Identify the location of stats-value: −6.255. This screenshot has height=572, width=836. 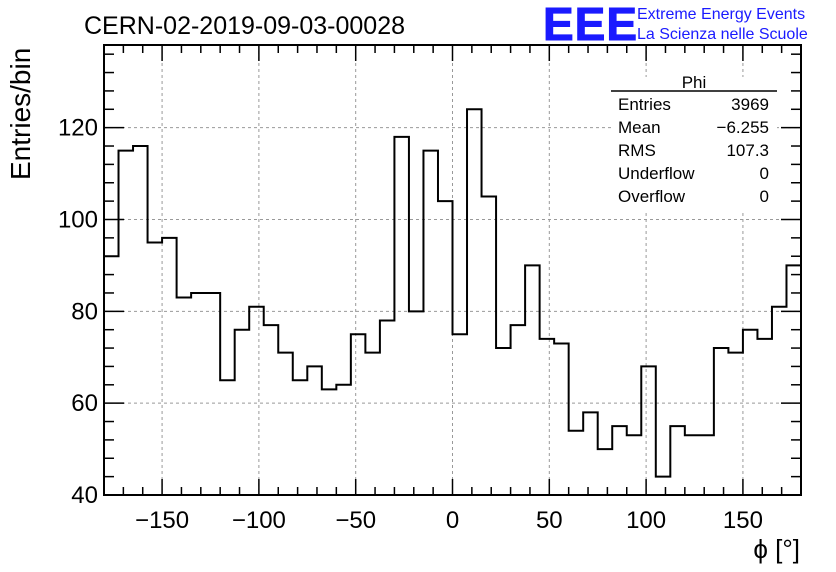
(743, 127).